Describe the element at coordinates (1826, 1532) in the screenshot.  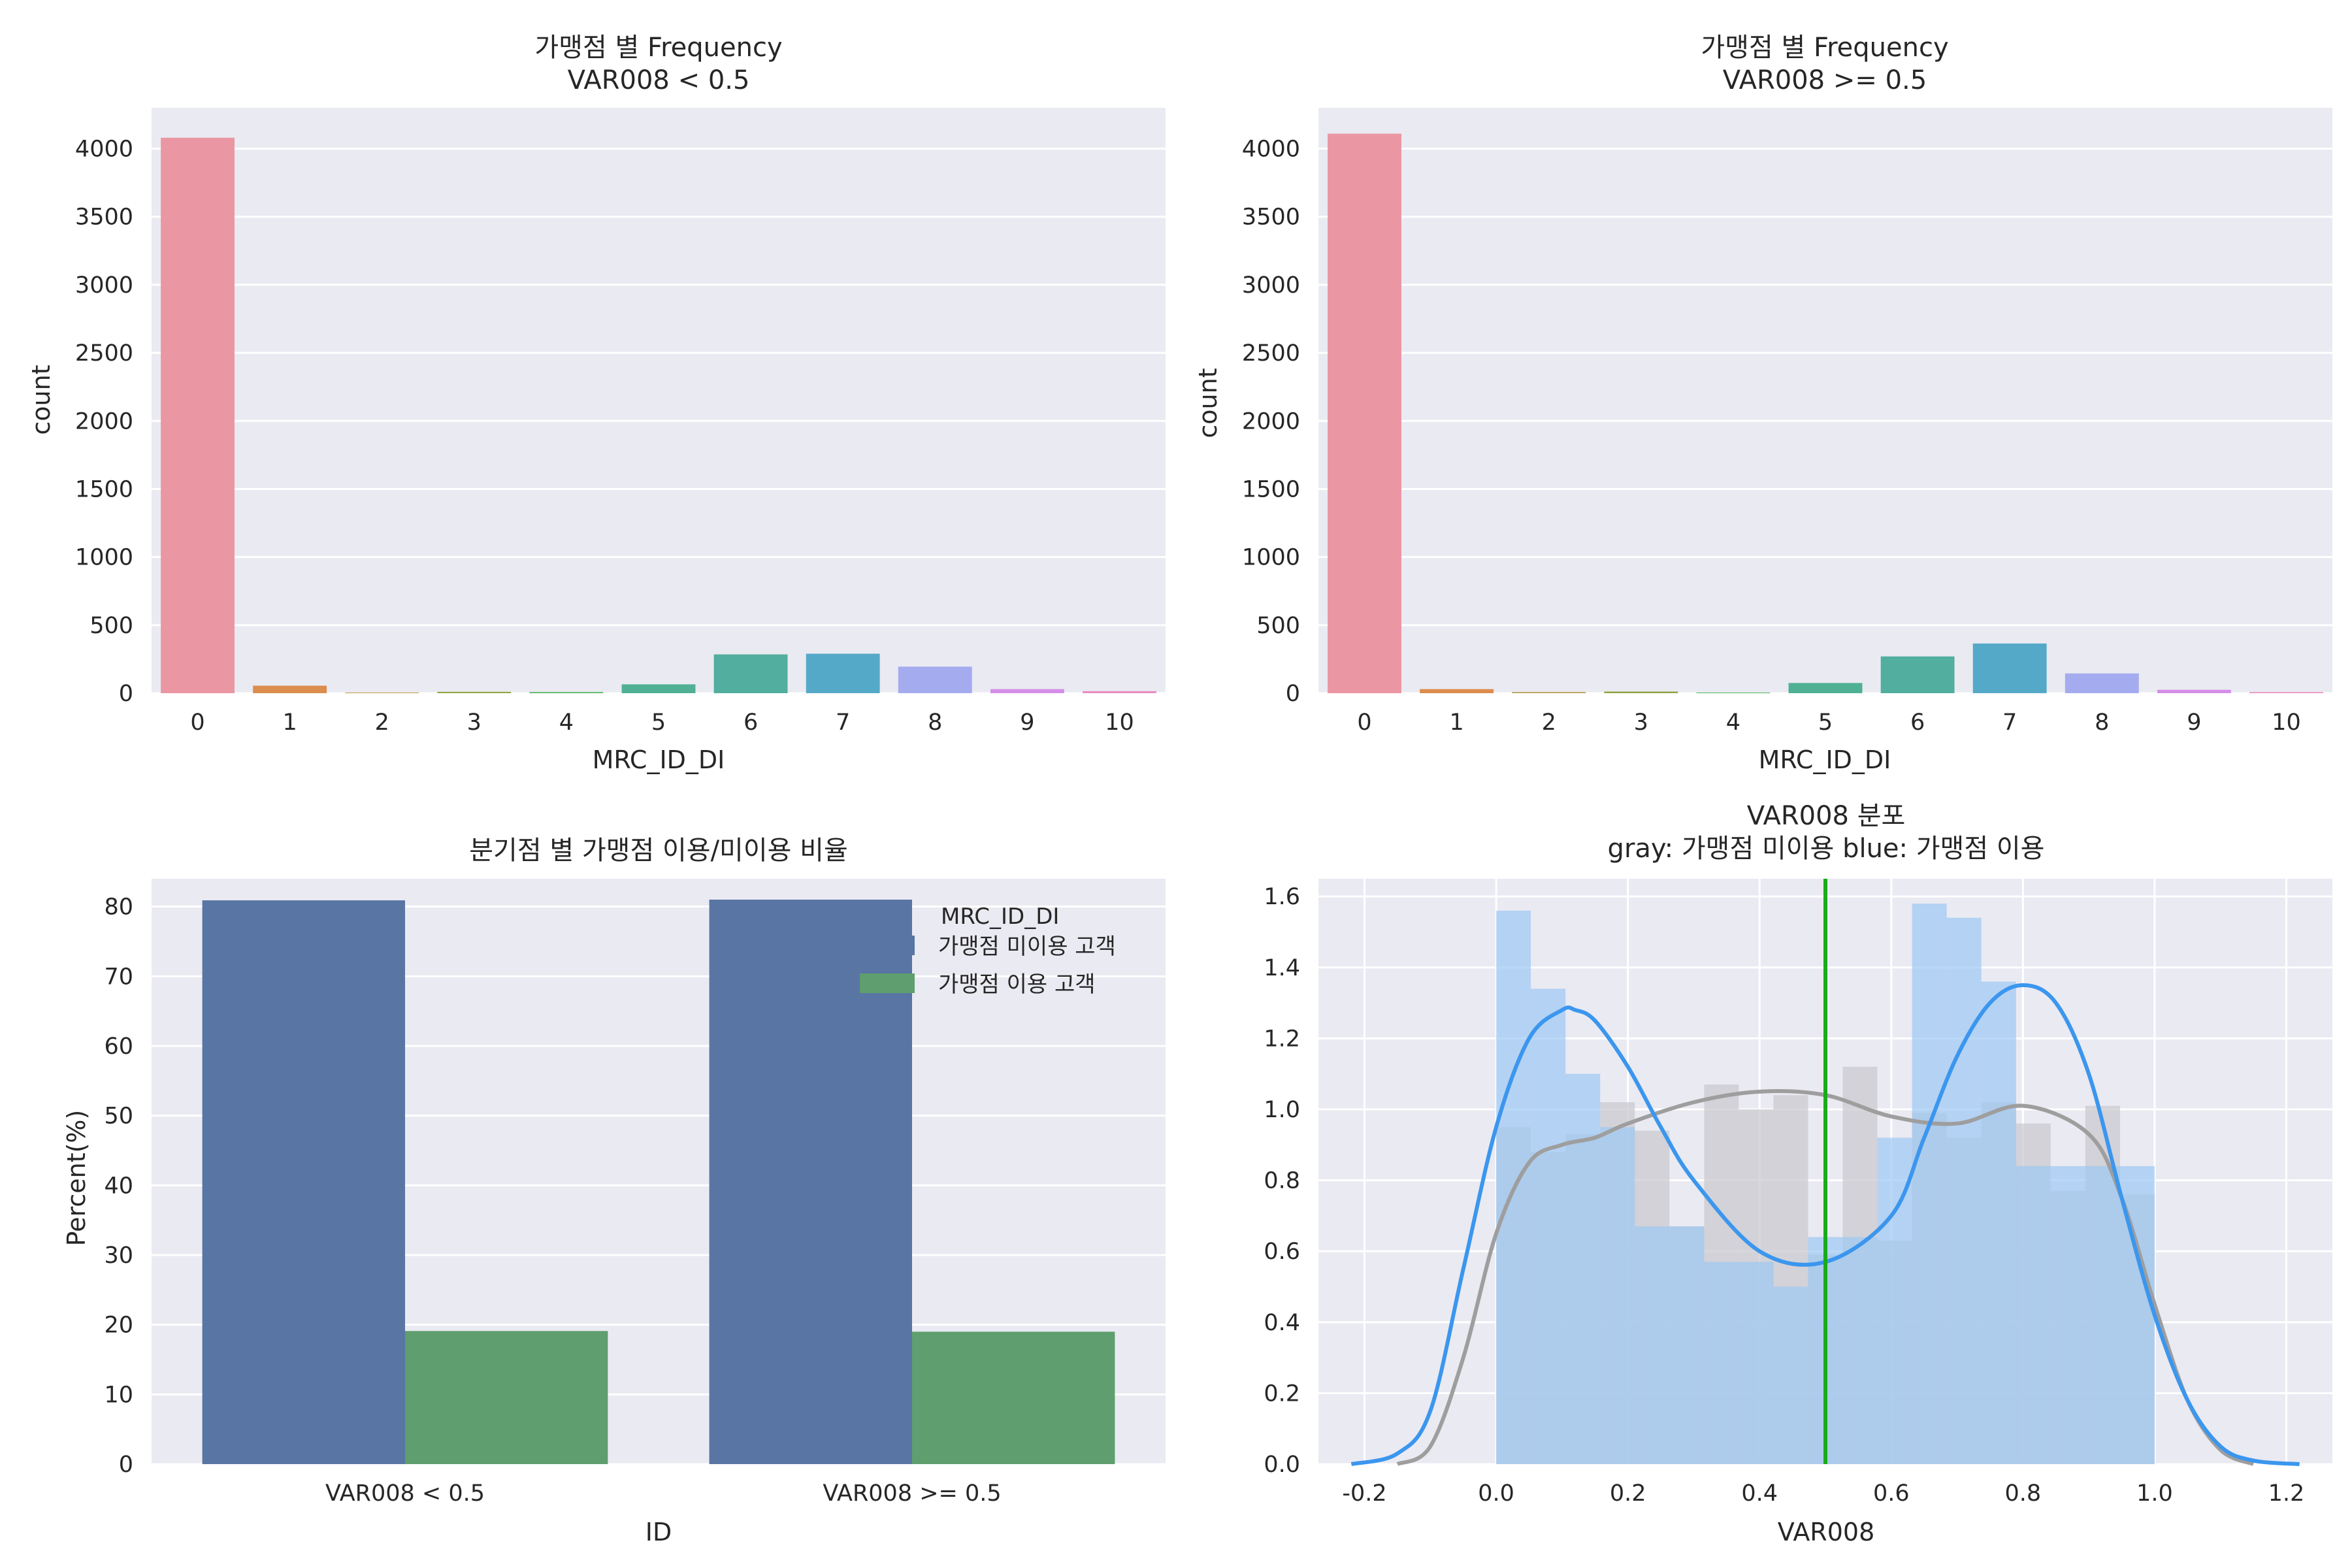
I see `x-axis-label: VAR008` at that location.